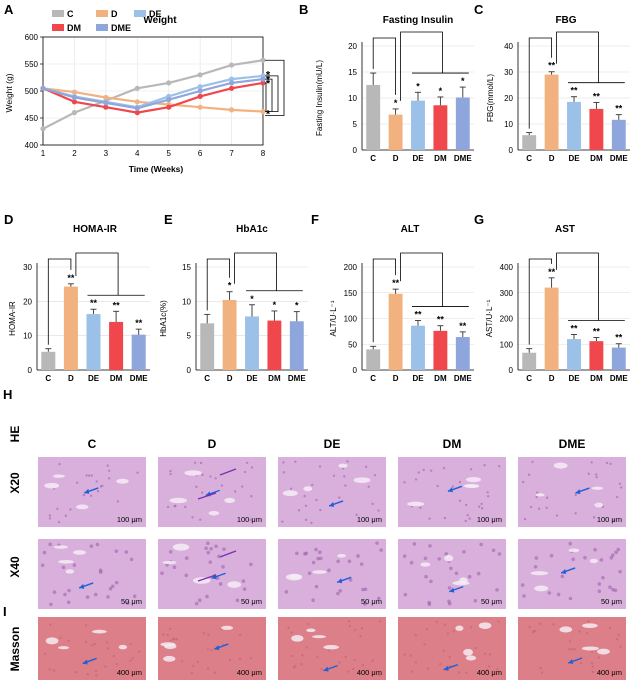 The width and height of the screenshot is (632, 685). I want to click on y-tick-label: 0, so click(511, 150).